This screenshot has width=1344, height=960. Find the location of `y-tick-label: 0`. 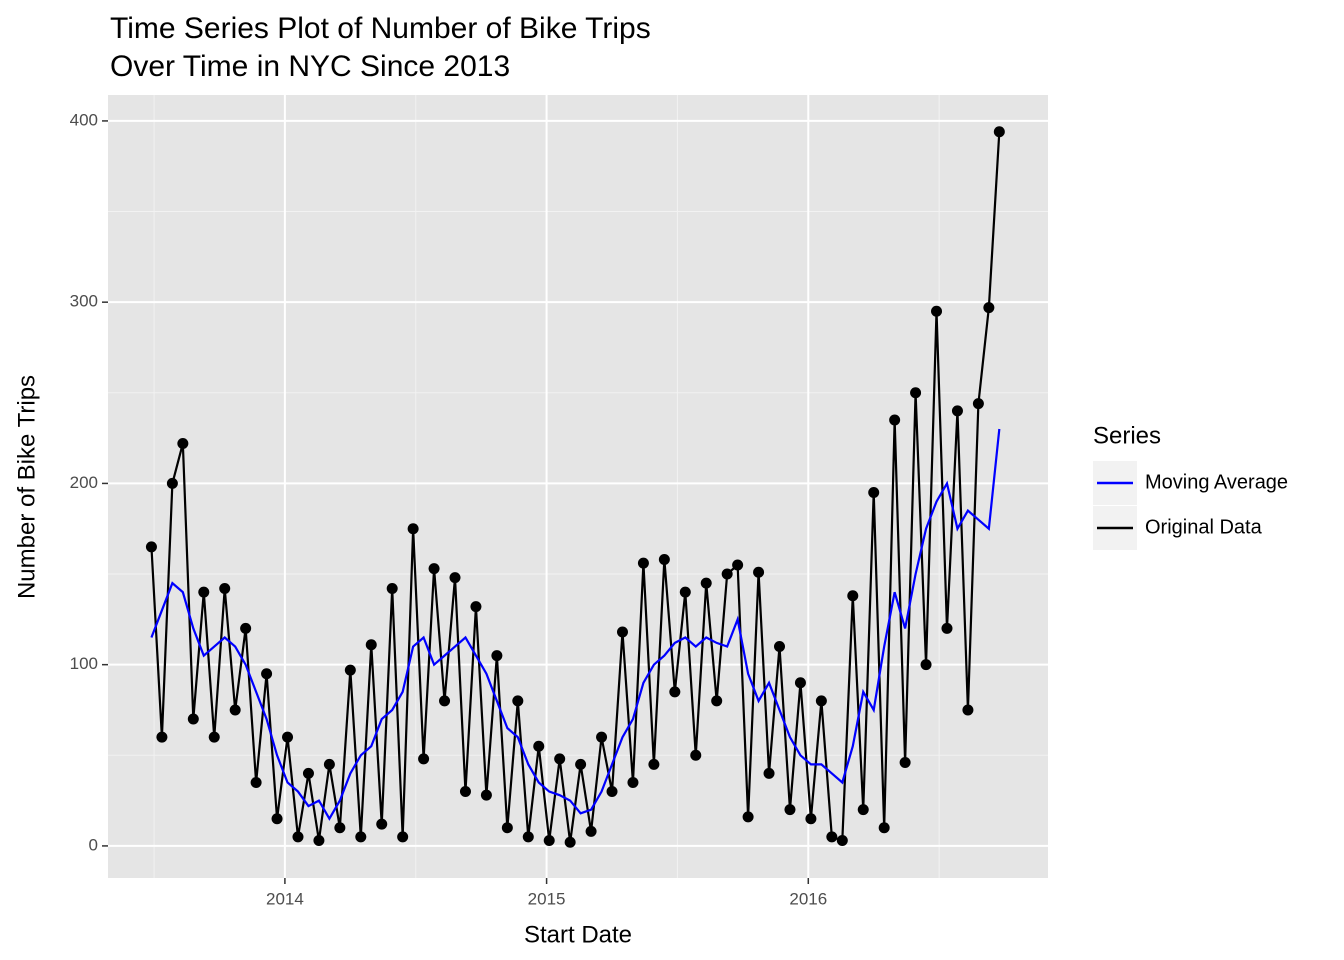

y-tick-label: 0 is located at coordinates (93, 844).